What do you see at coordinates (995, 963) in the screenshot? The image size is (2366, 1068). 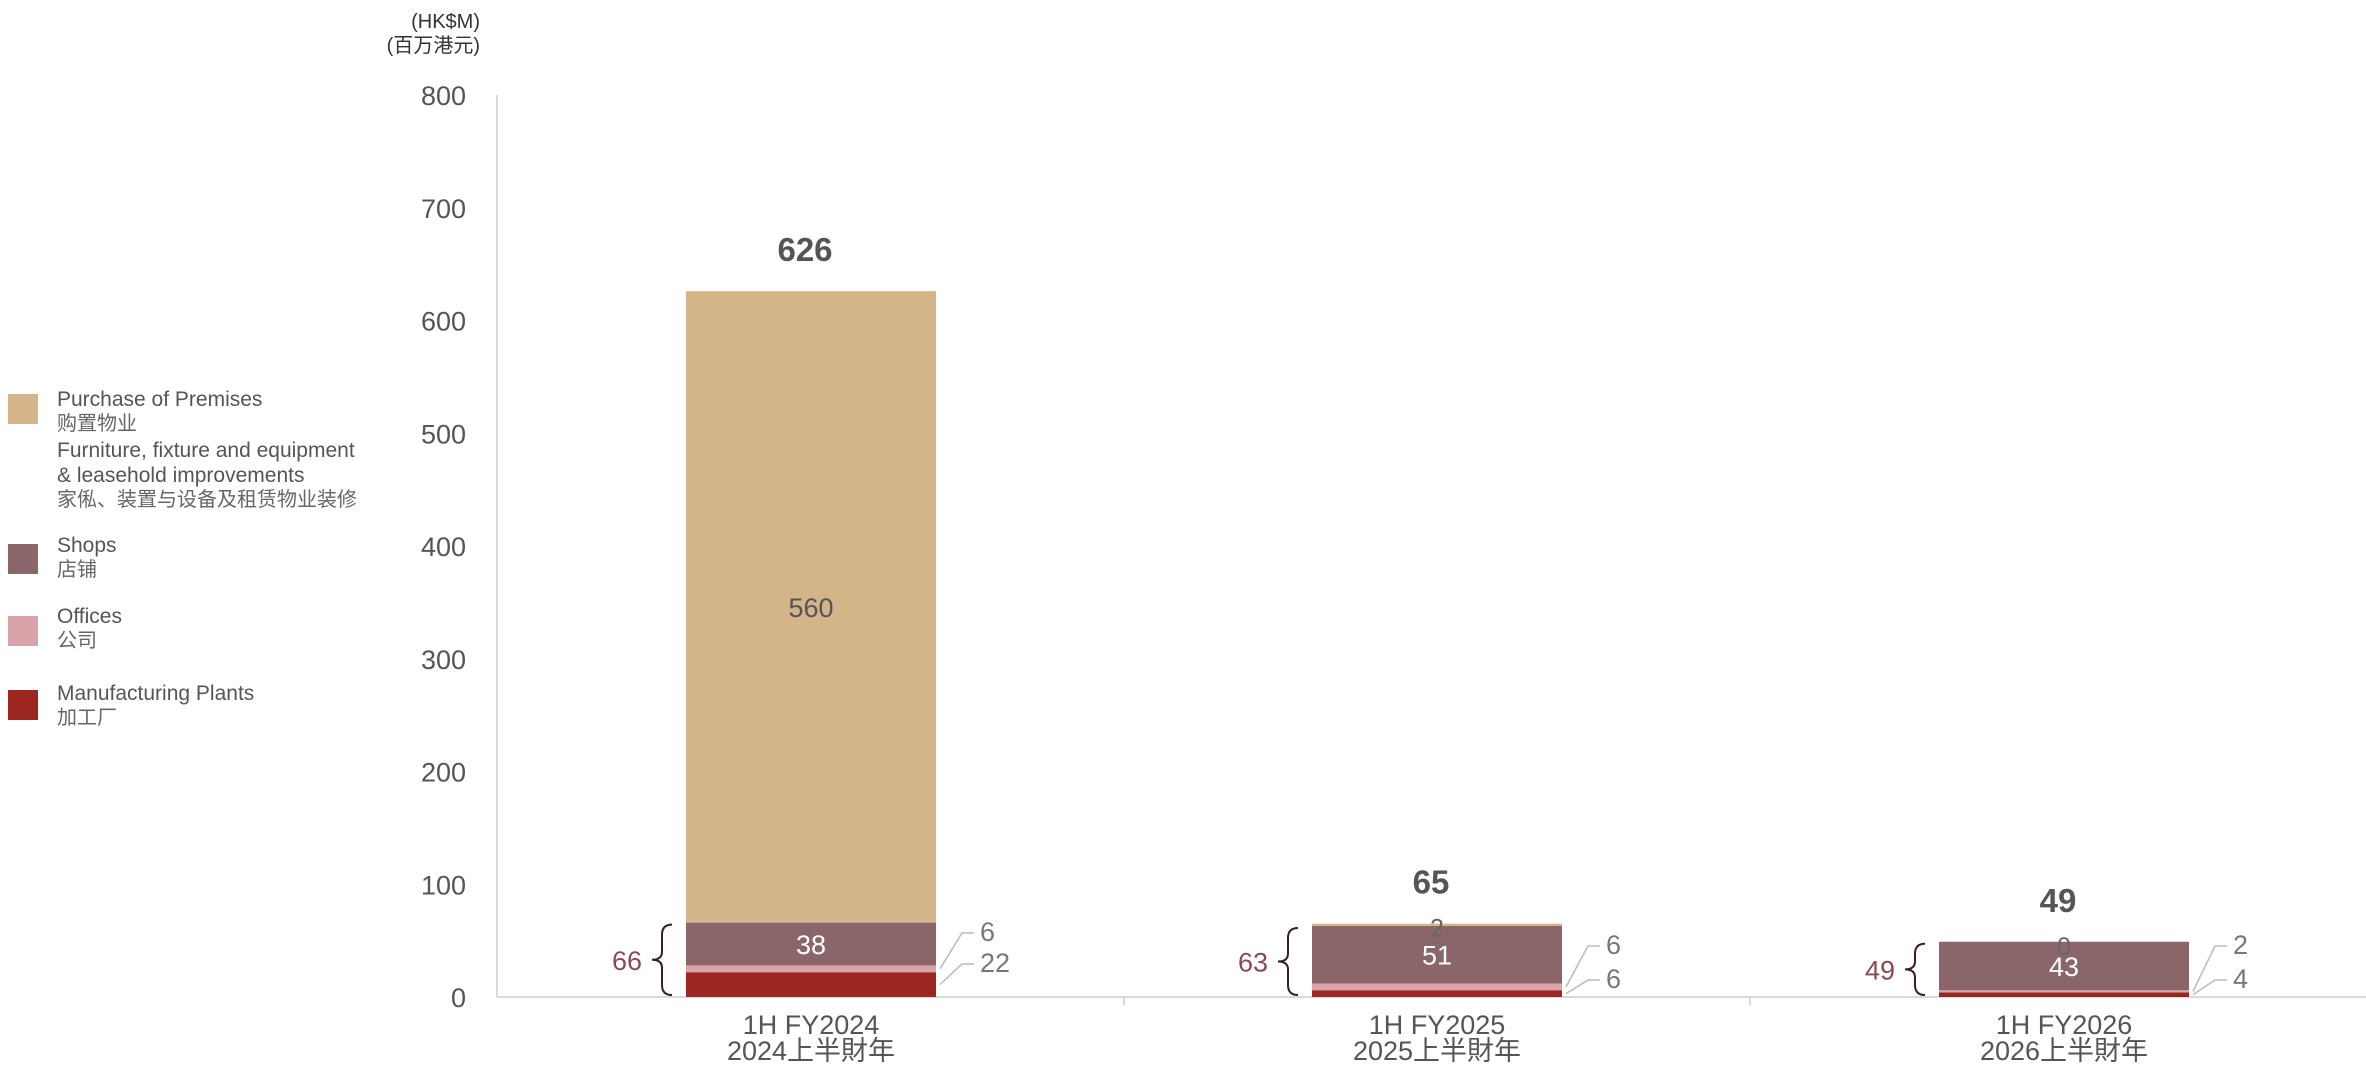 I see `segment-label-plants-0: 22` at bounding box center [995, 963].